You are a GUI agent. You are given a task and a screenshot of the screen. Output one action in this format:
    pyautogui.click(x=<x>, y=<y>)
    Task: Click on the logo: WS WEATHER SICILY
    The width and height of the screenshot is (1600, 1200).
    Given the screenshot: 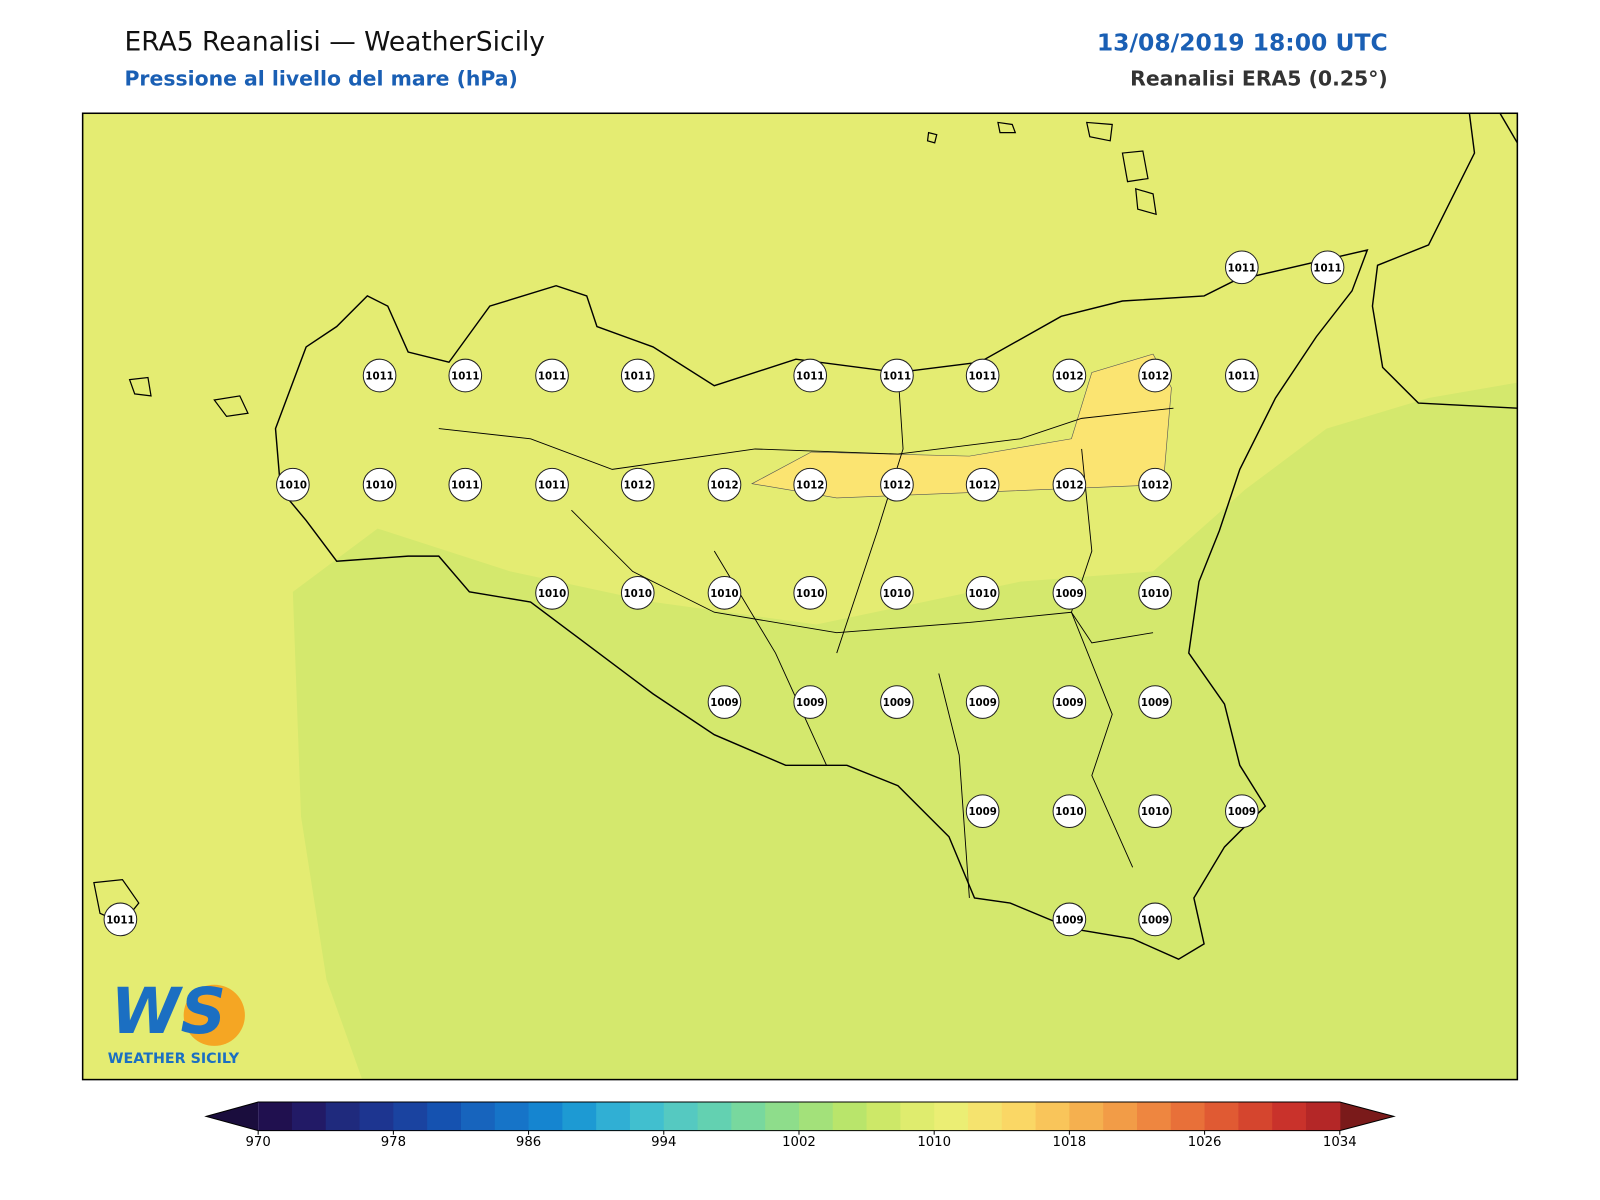 What is the action you would take?
    pyautogui.click(x=176, y=1020)
    